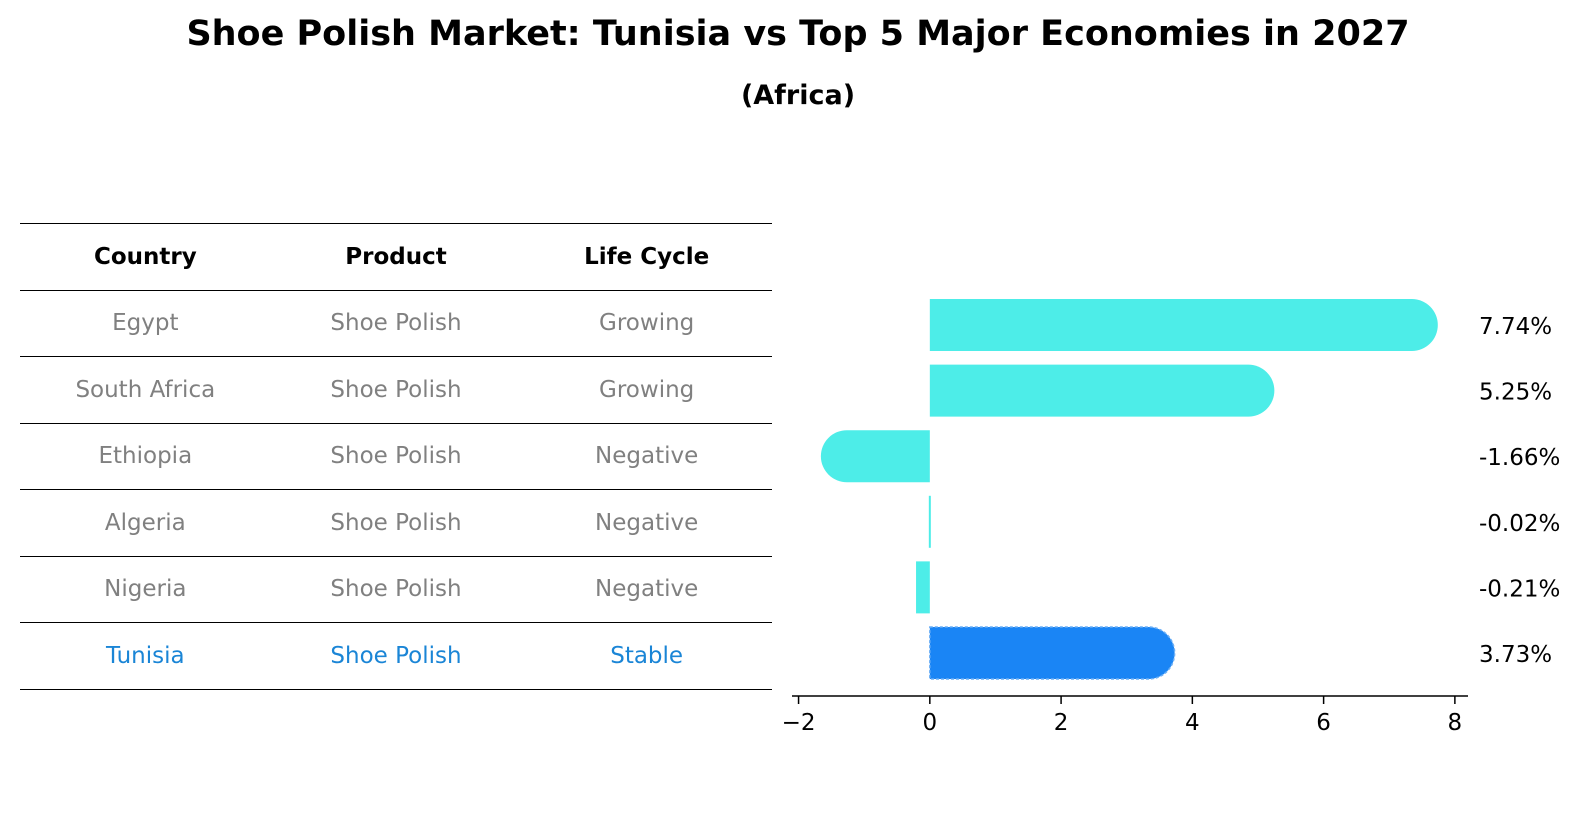 This screenshot has width=1596, height=823. What do you see at coordinates (1519, 458) in the screenshot?
I see `data-label: -1.66%` at bounding box center [1519, 458].